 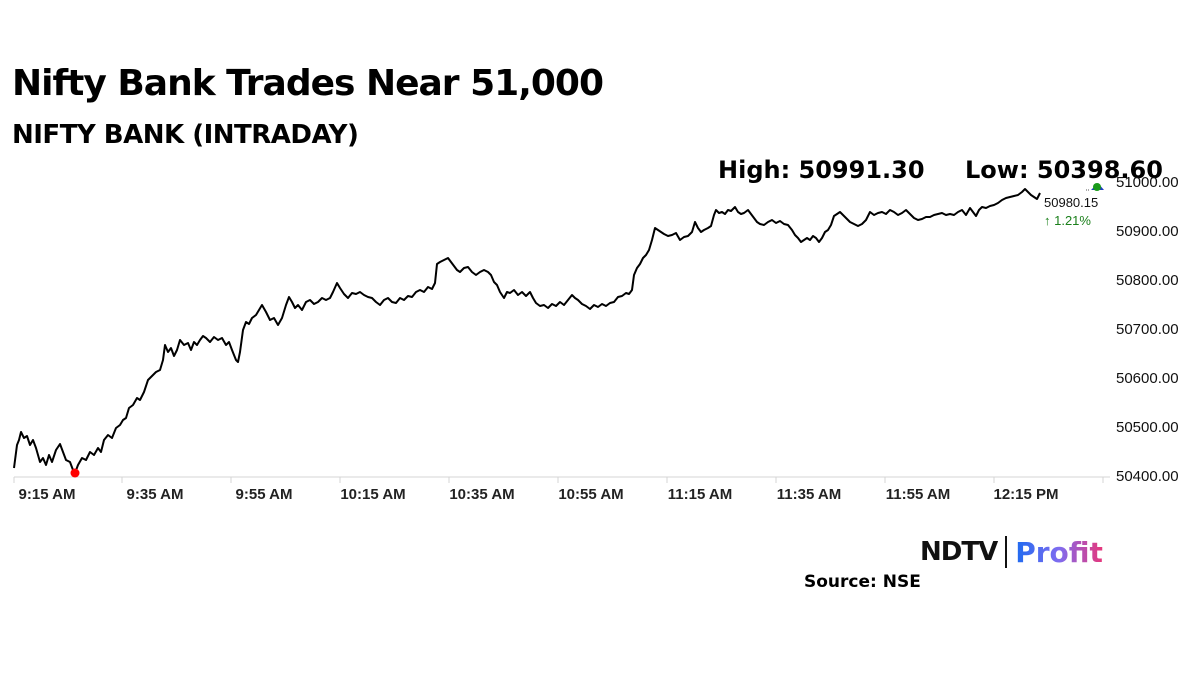 I want to click on chart-subtitle: NIFTY BANK (INTRADAY), so click(x=185, y=135).